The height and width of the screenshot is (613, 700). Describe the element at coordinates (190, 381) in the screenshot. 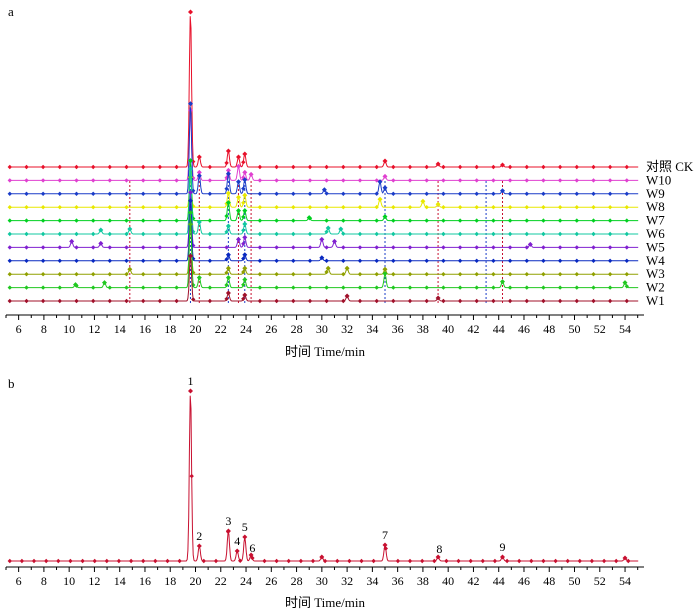

I see `peak-number-label: 1` at that location.